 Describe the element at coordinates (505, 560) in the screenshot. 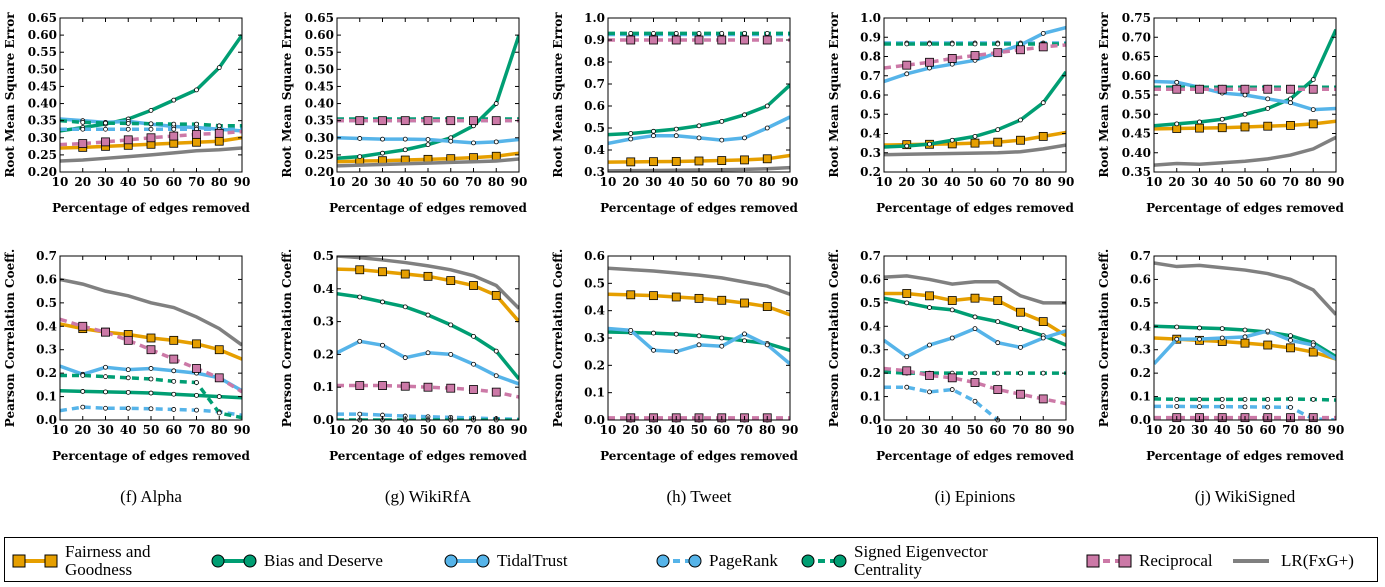

I see `legend-item-tt: TidalTrust` at that location.